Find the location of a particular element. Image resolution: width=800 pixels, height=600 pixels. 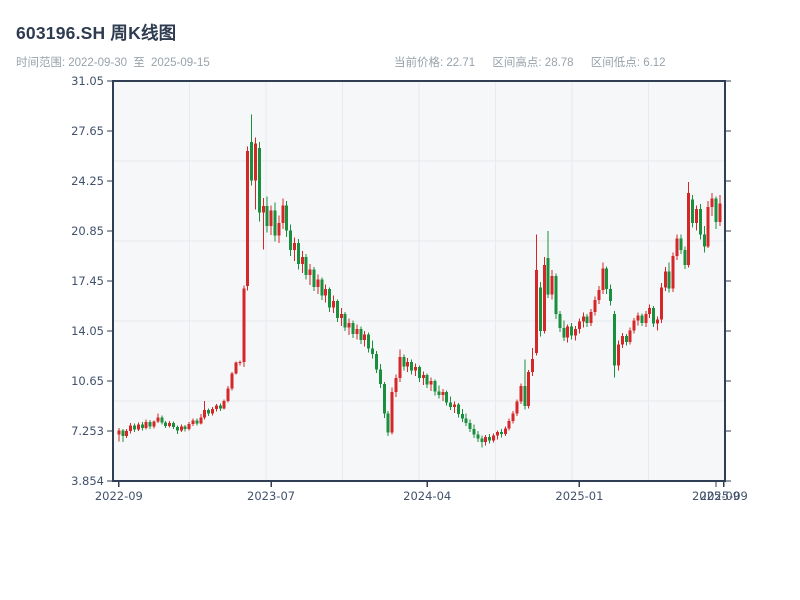

y-tick-label: 7.253 is located at coordinates (87, 431).